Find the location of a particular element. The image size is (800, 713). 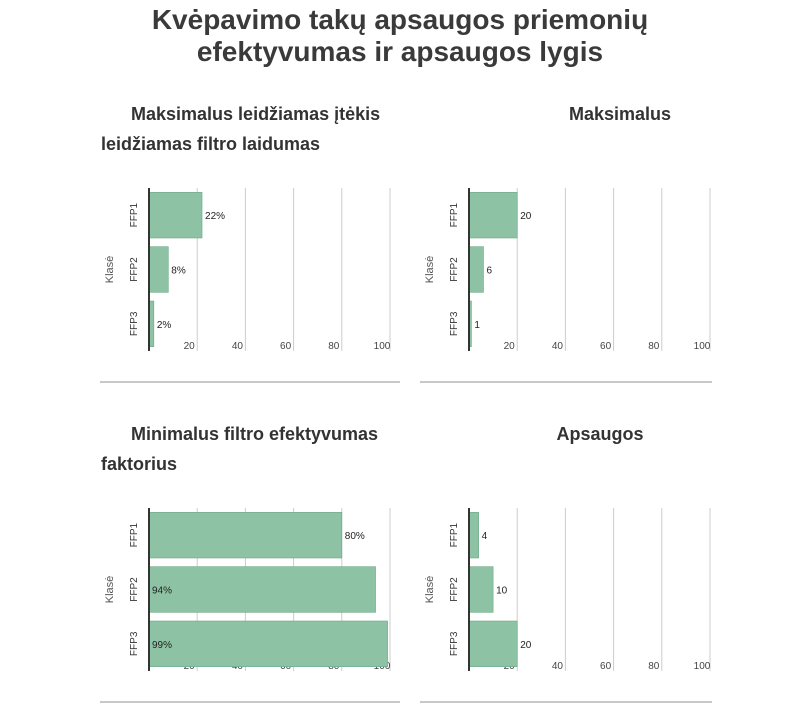

data-label: 1 is located at coordinates (477, 325).